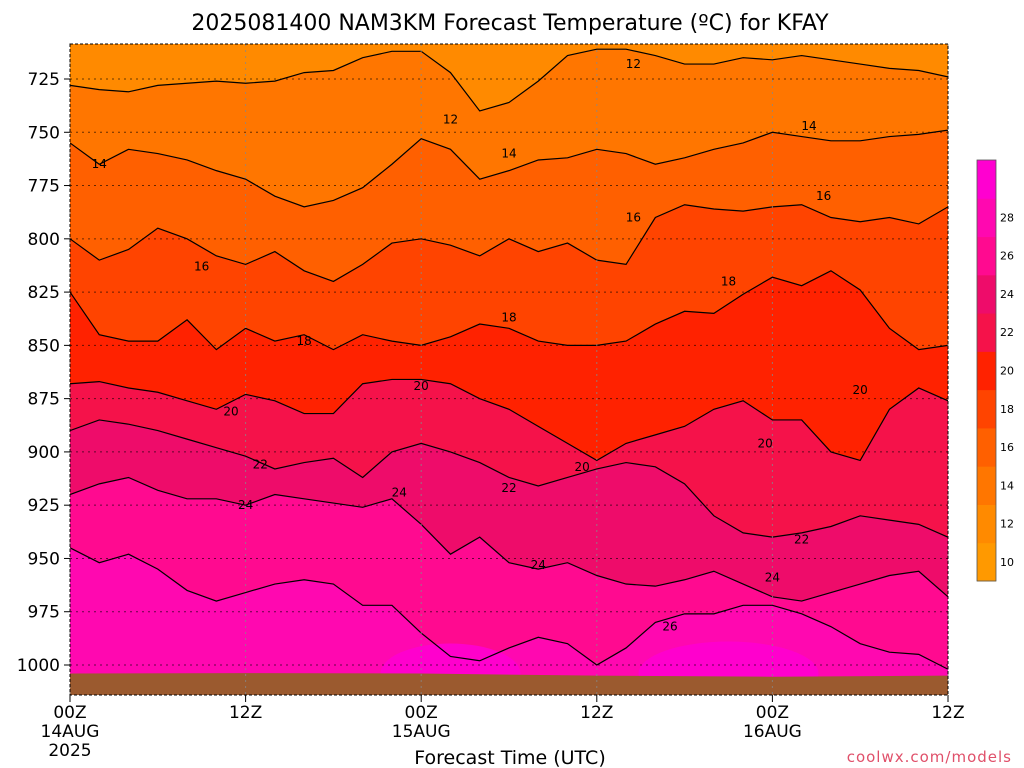 The width and height of the screenshot is (1024, 768). Describe the element at coordinates (44, 613) in the screenshot. I see `y-tick-label: 975` at that location.